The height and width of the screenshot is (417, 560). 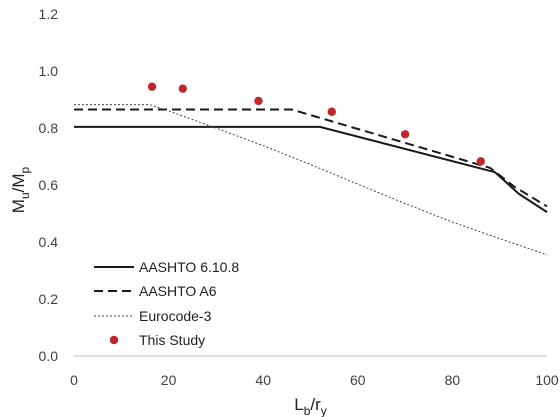 What do you see at coordinates (263, 380) in the screenshot?
I see `x-tick-label: 40` at bounding box center [263, 380].